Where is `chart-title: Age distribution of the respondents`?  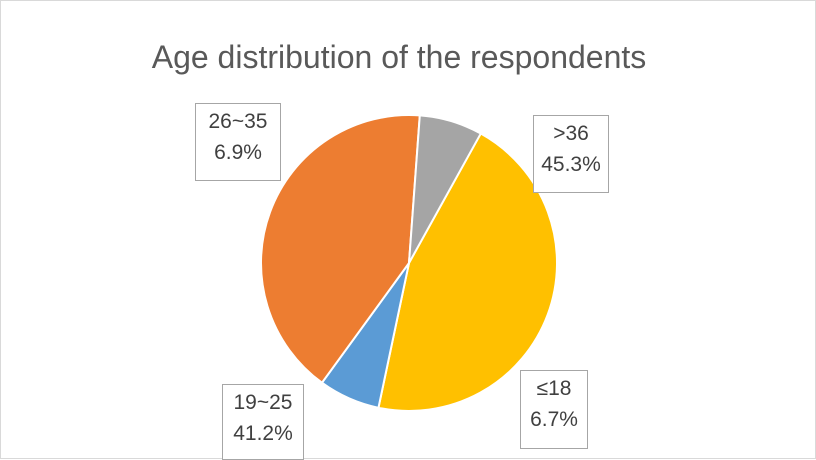 chart-title: Age distribution of the respondents is located at coordinates (399, 57).